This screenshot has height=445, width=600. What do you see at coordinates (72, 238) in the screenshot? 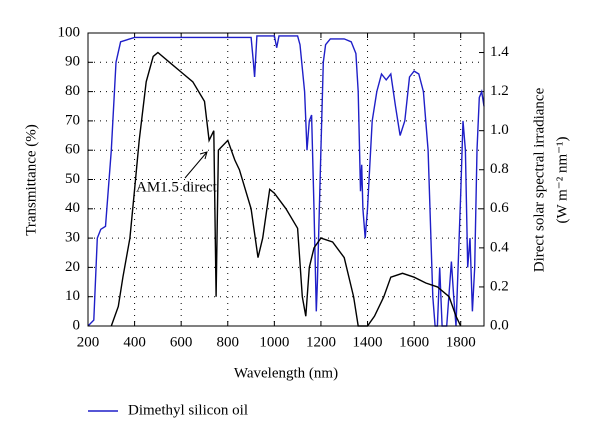
I see `y-tick-label: 30` at bounding box center [72, 238].